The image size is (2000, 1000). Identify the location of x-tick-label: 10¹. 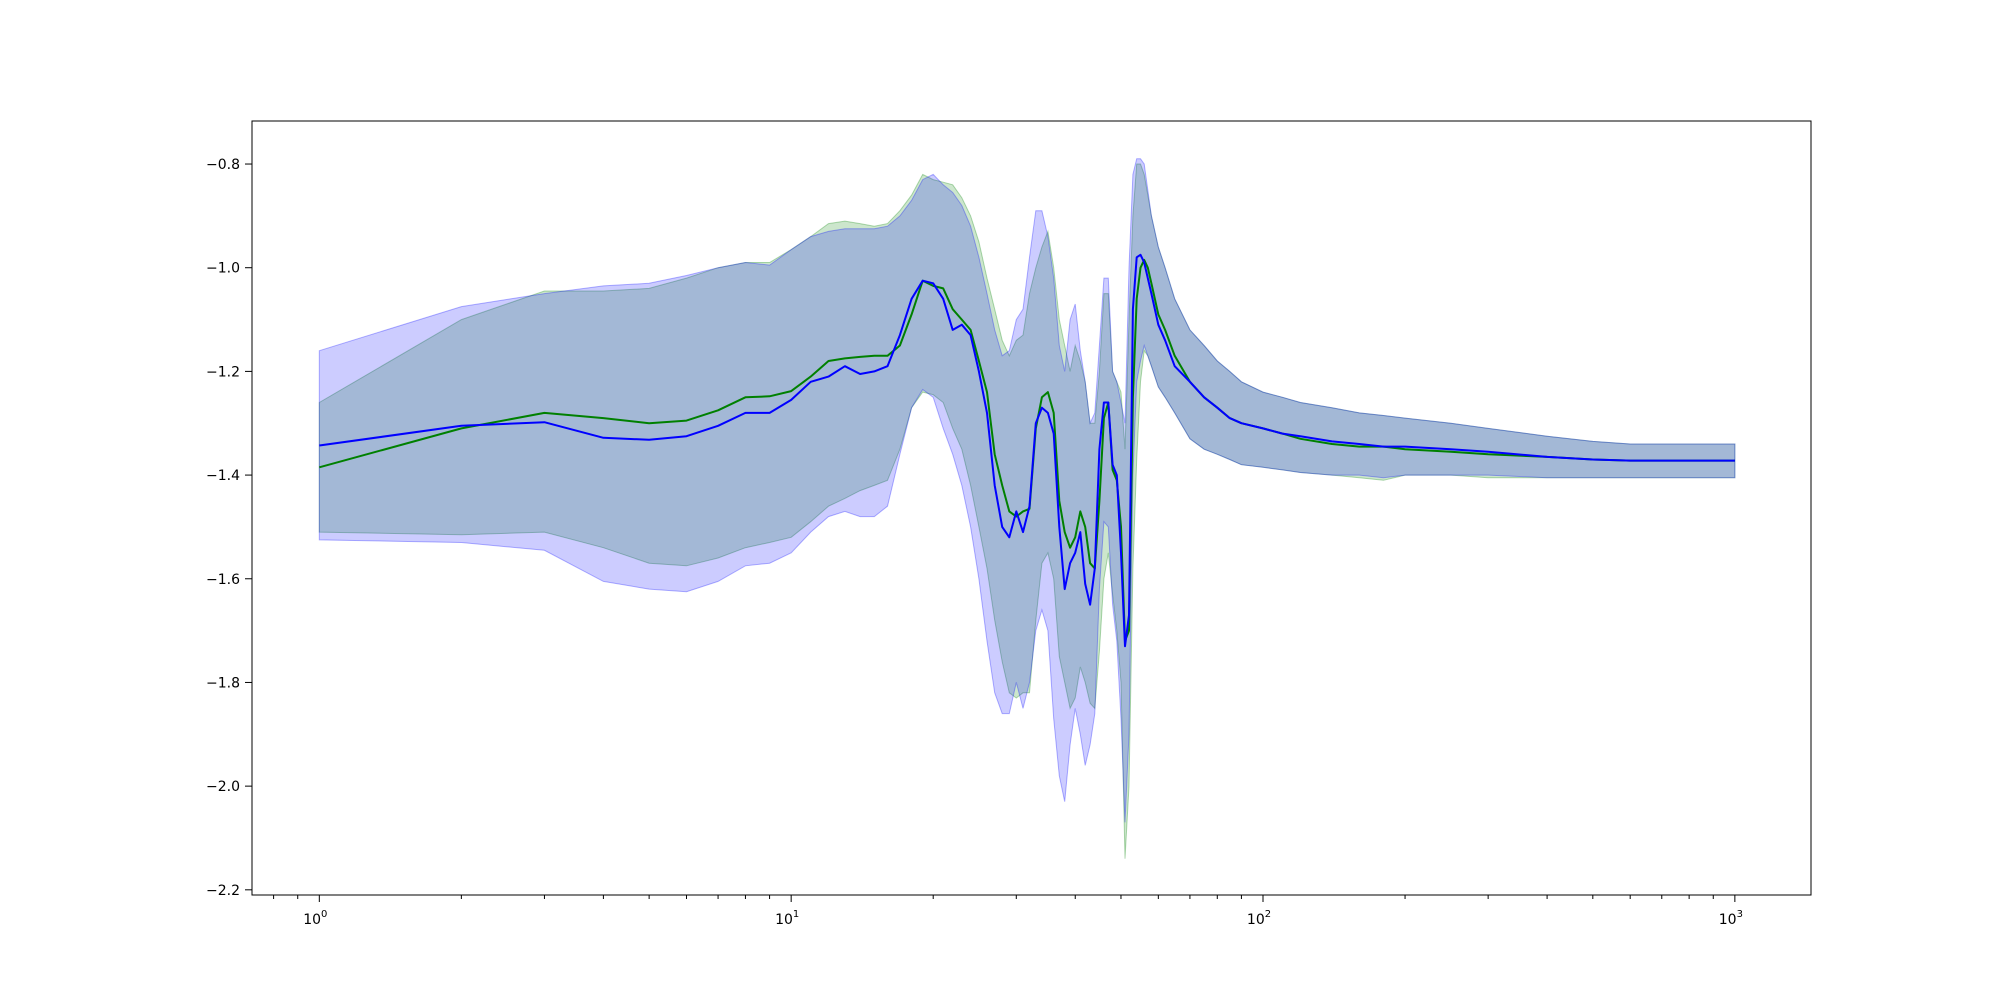
(787, 918).